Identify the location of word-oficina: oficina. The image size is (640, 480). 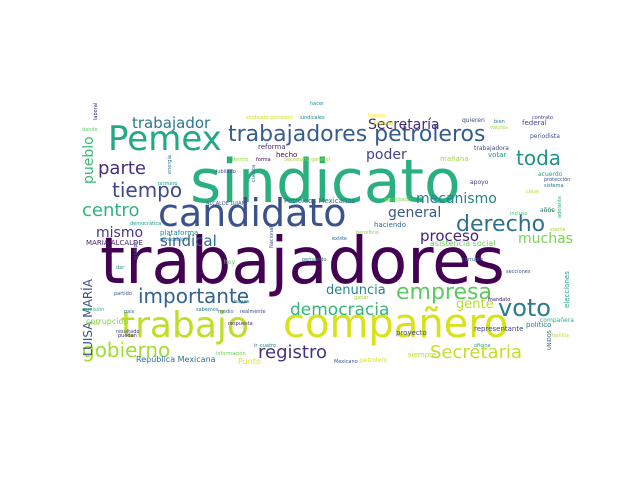
(482, 346).